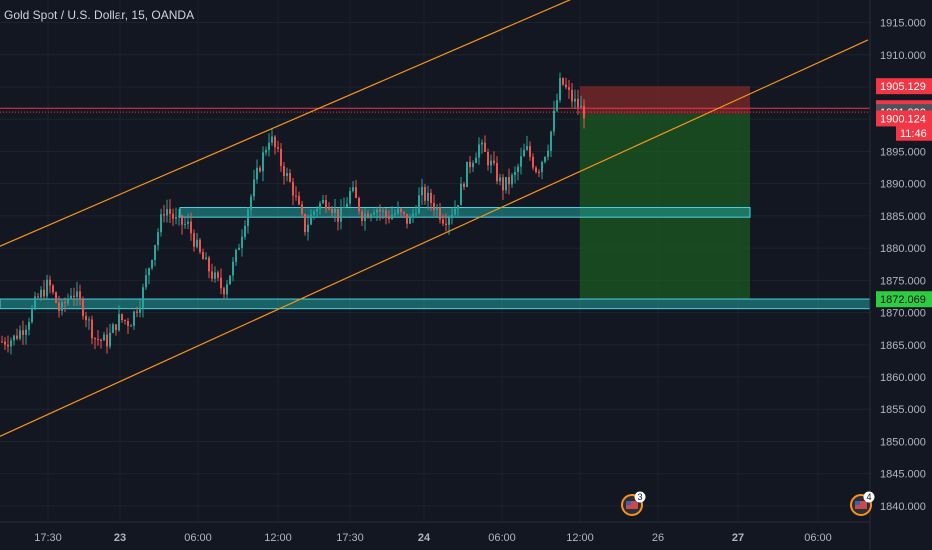 This screenshot has height=550, width=932. What do you see at coordinates (903, 24) in the screenshot?
I see `price-tick-label: 1915.000` at bounding box center [903, 24].